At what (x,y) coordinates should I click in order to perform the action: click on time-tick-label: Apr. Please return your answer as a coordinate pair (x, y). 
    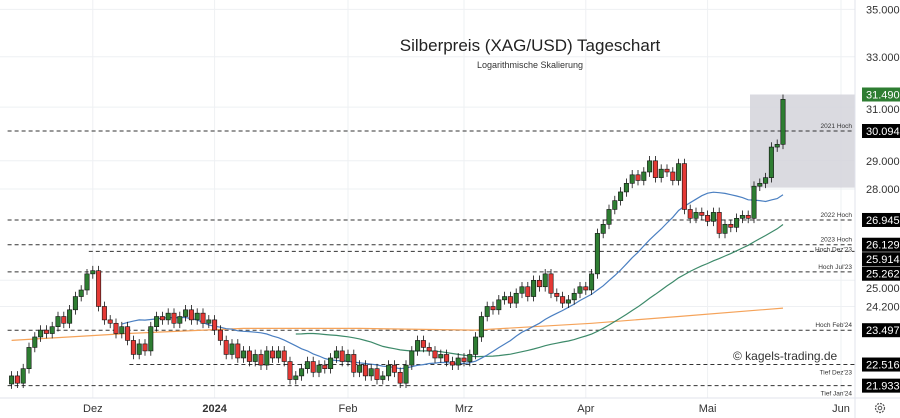
    Looking at the image, I should click on (585, 409).